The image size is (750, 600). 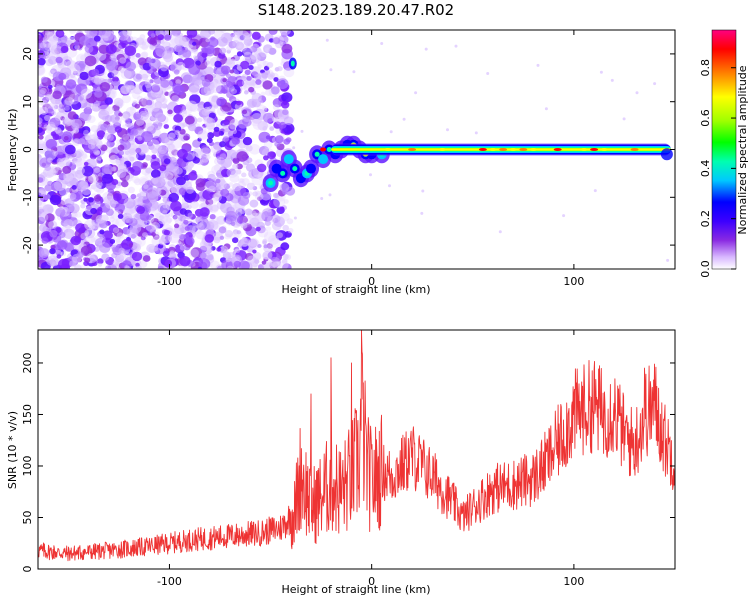 What do you see at coordinates (12, 450) in the screenshot?
I see `snr-y-label: SNR (10 * v/v)` at bounding box center [12, 450].